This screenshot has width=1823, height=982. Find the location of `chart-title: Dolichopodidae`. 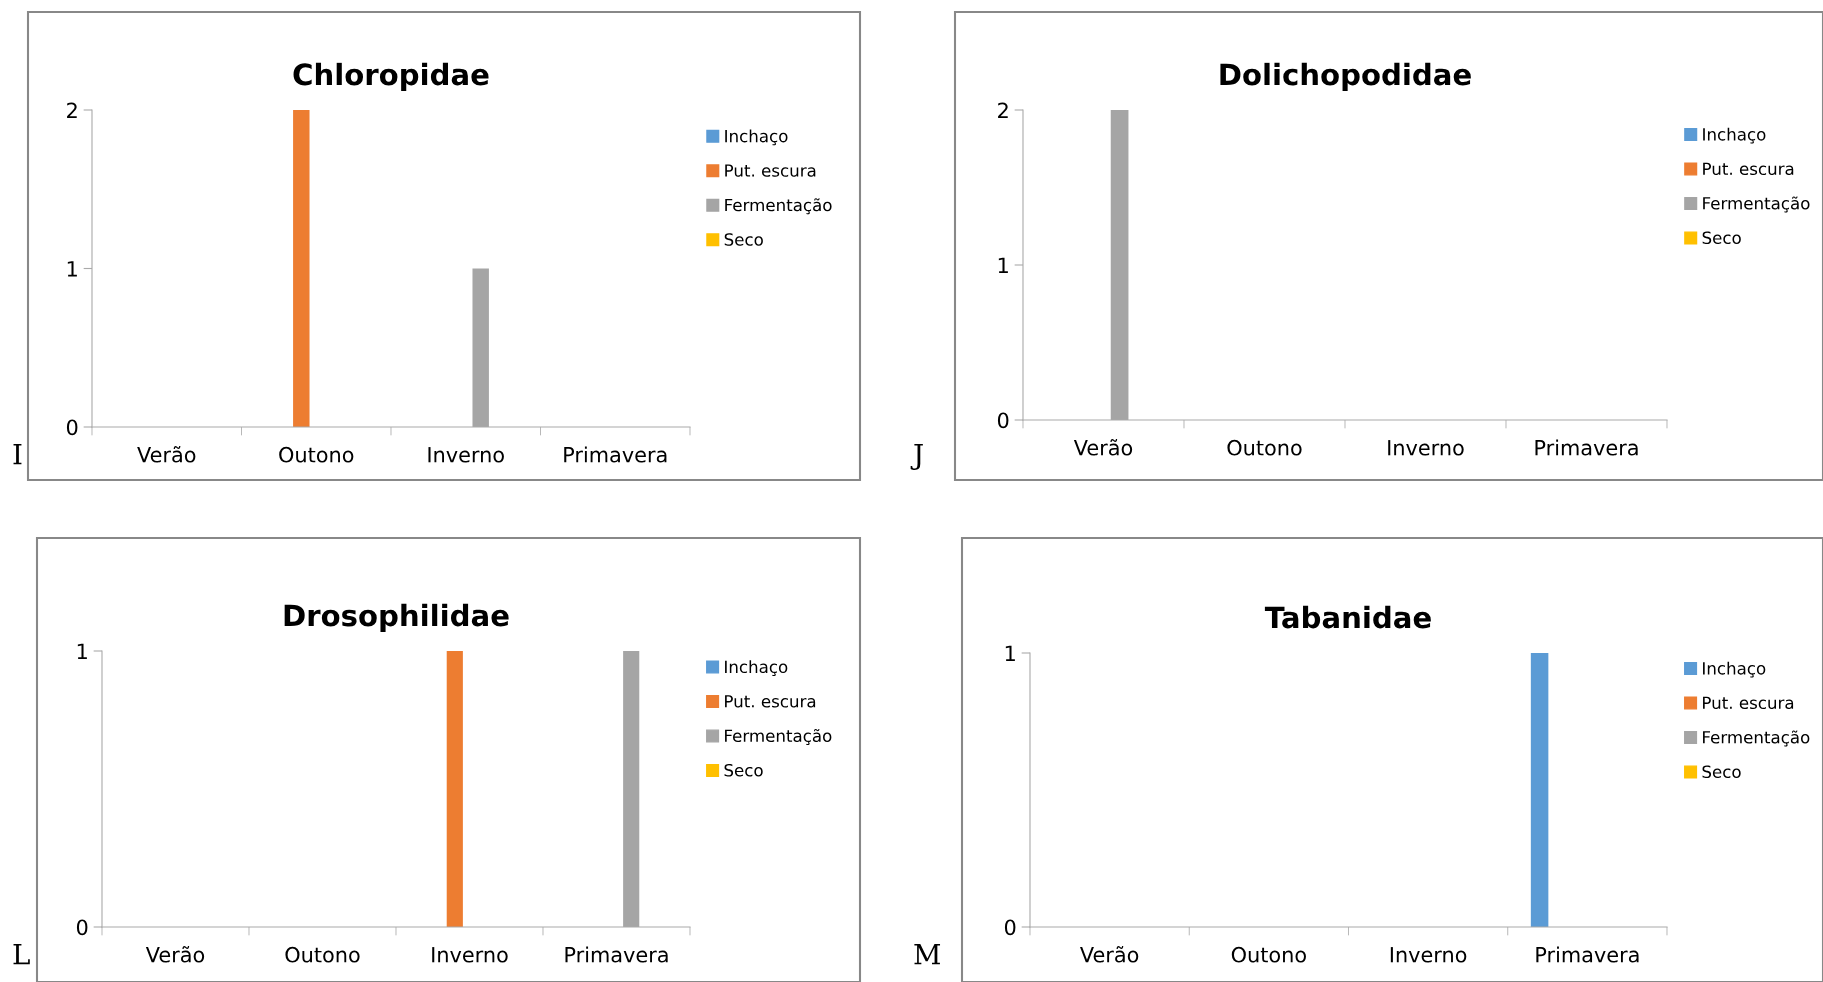

chart-title: Dolichopodidae is located at coordinates (1345, 77).